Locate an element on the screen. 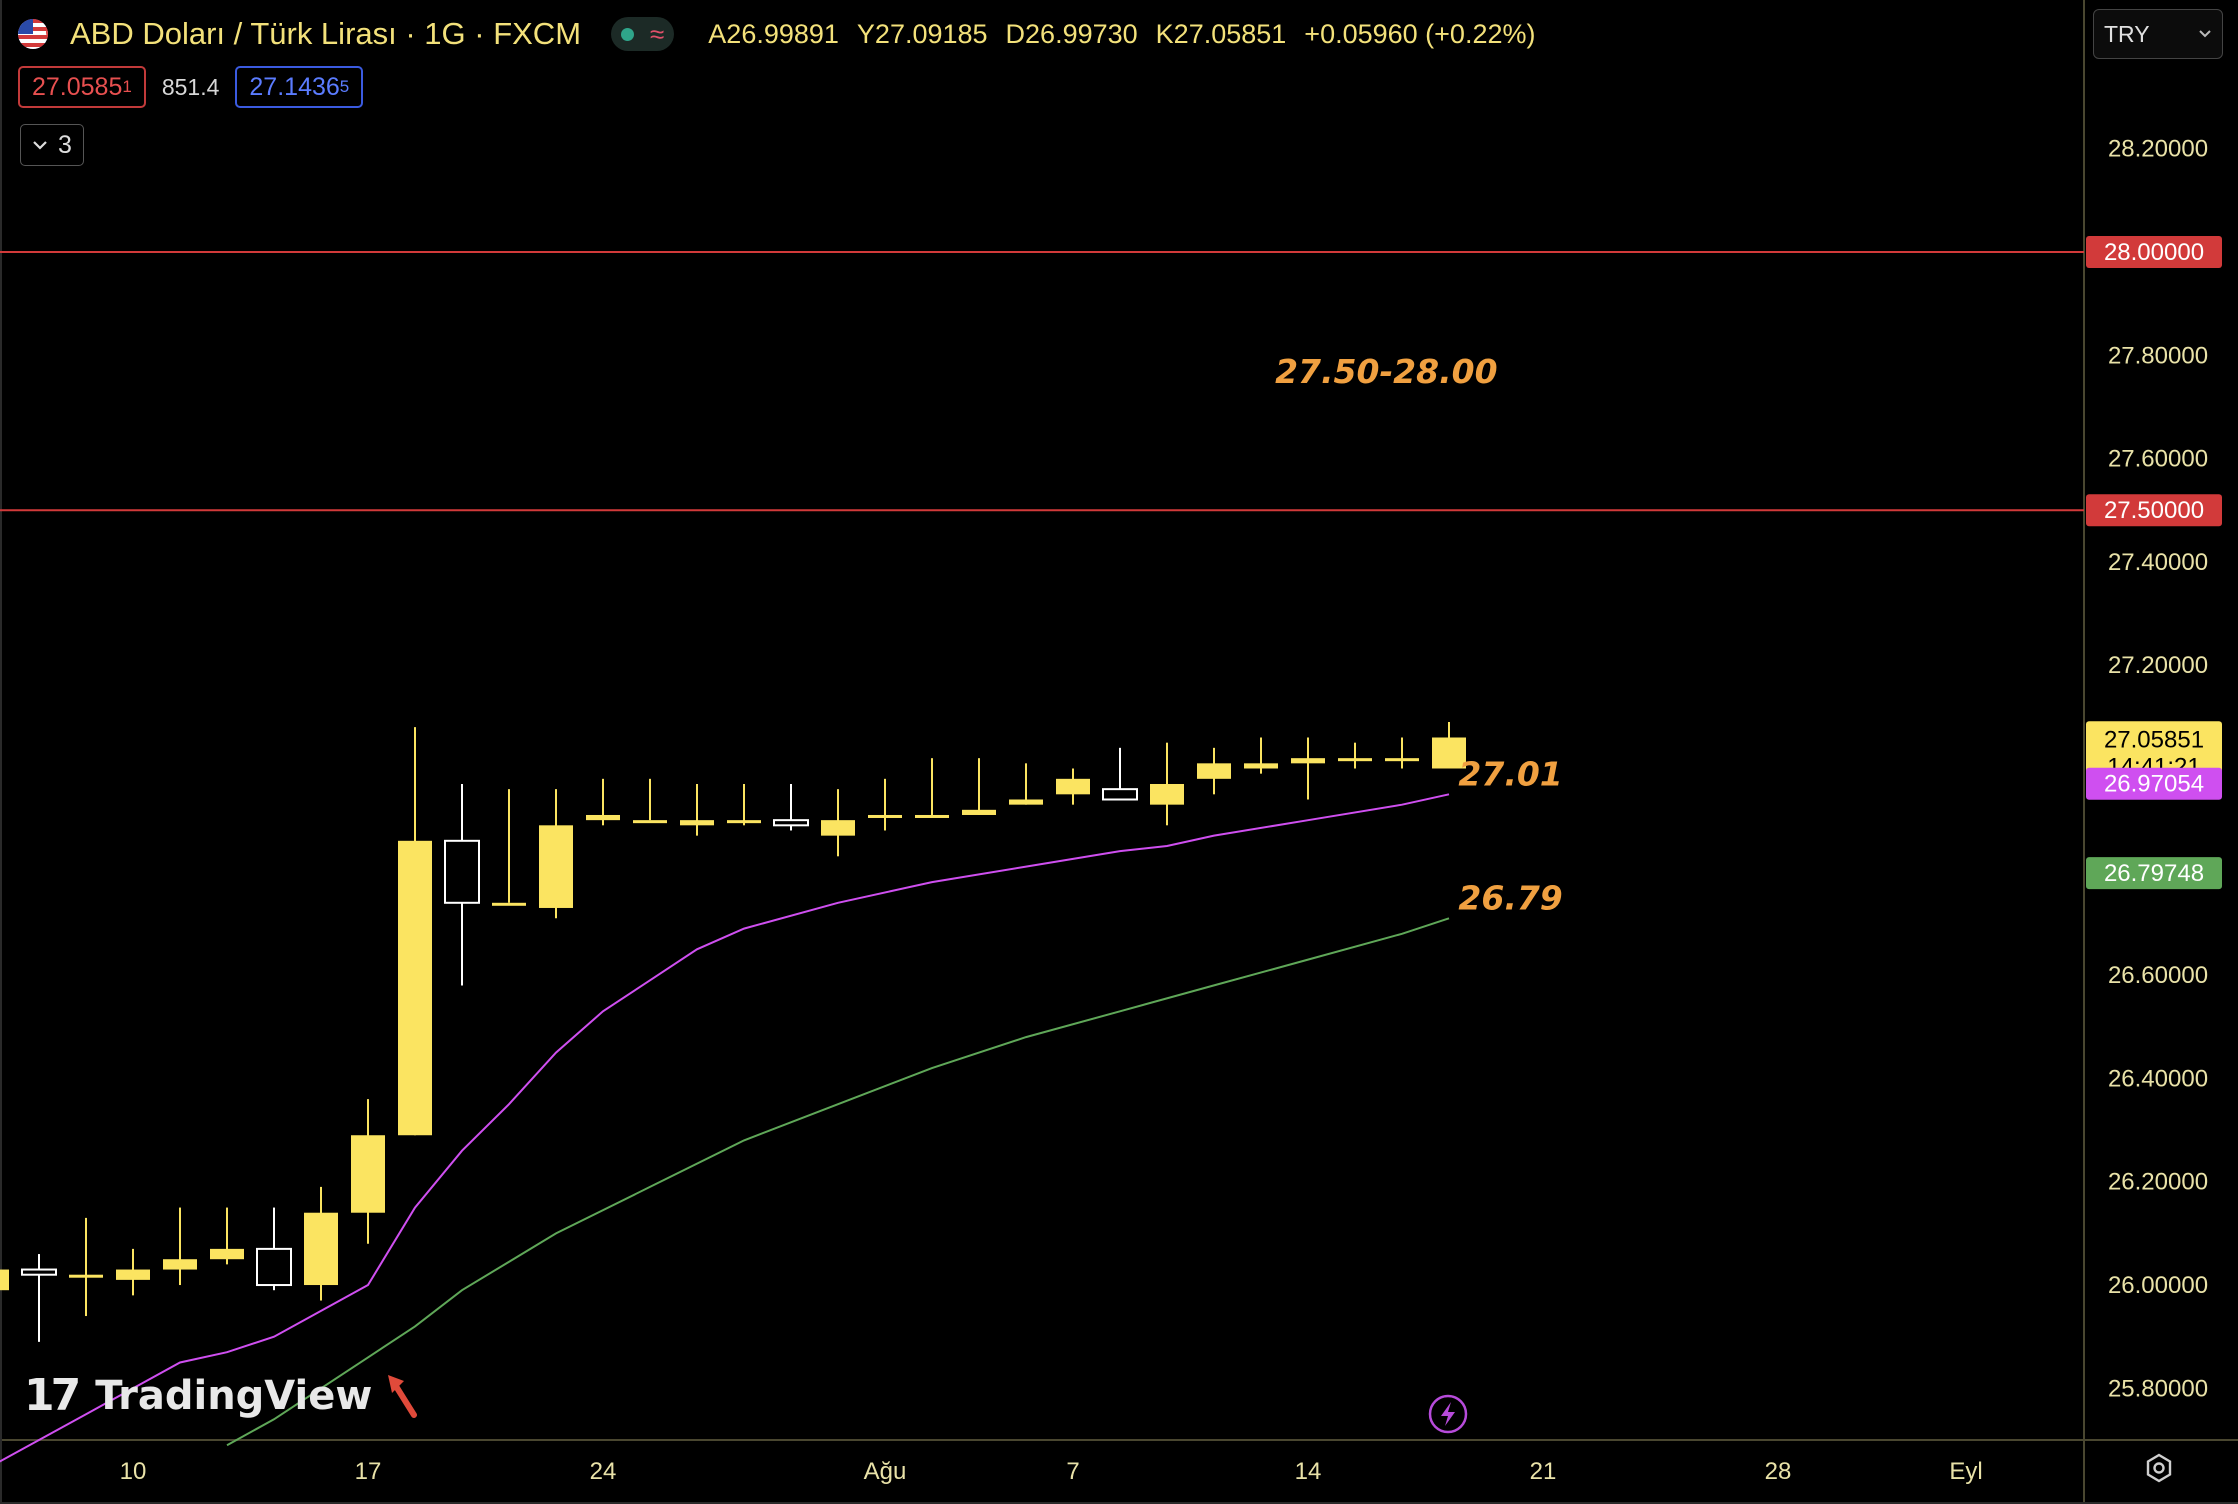 Image resolution: width=2238 pixels, height=1504 pixels. indicators-collapse-button: 3 is located at coordinates (52, 145).